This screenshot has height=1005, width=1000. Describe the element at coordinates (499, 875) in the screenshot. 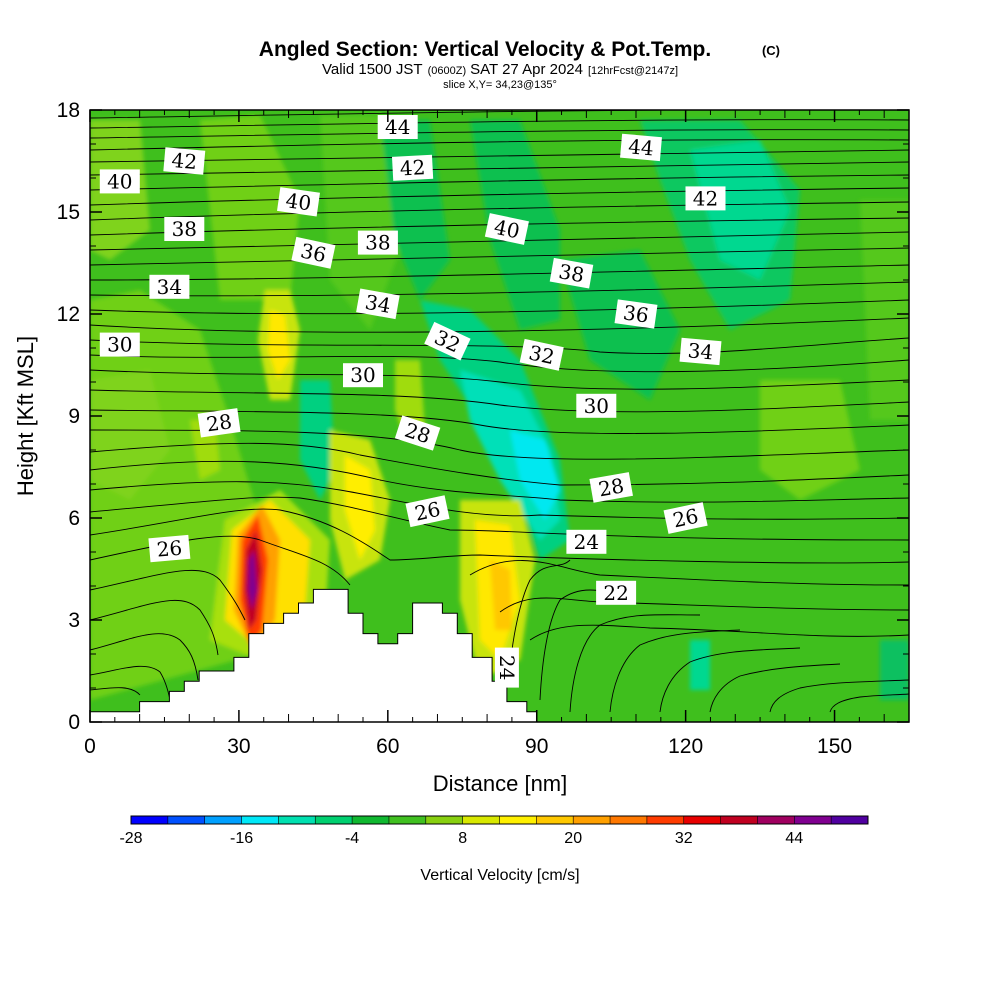

I see `colorbar-label: Vertical Velocity [cm/s]` at that location.